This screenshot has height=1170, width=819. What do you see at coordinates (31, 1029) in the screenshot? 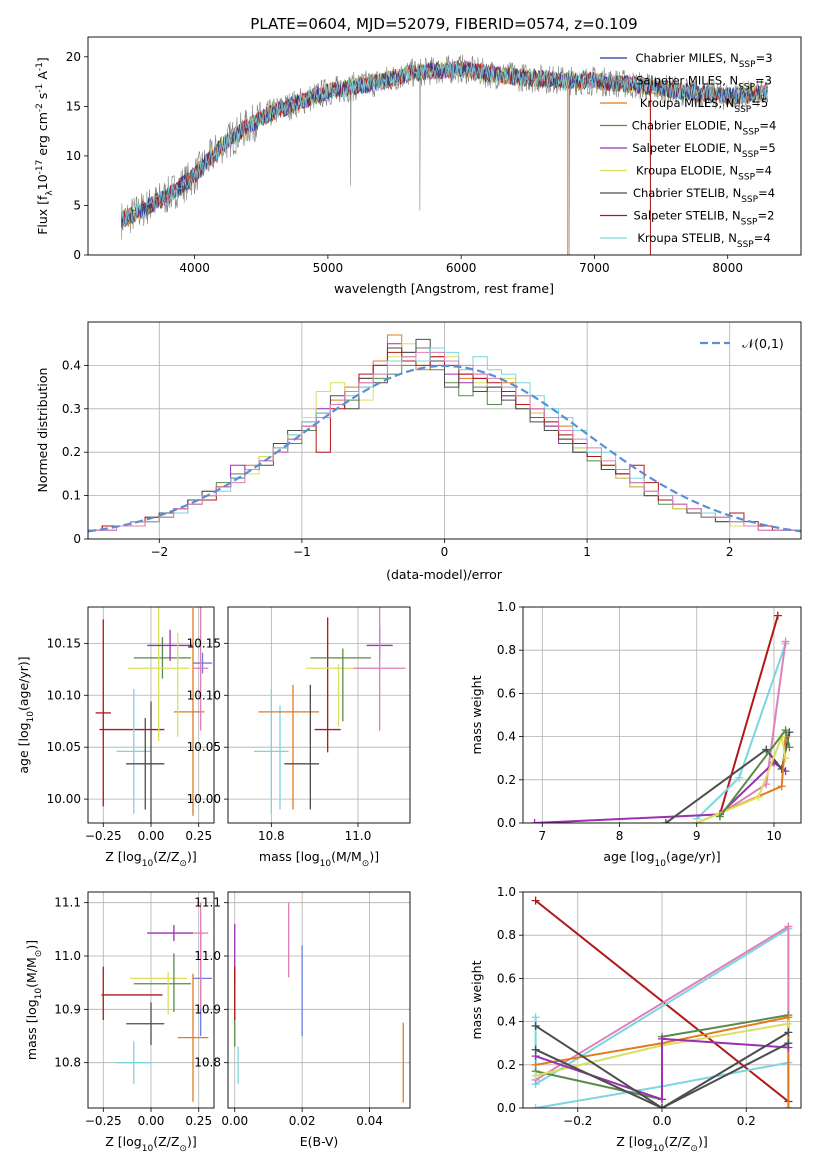
I see `label-run: mass [log` at bounding box center [31, 1029].